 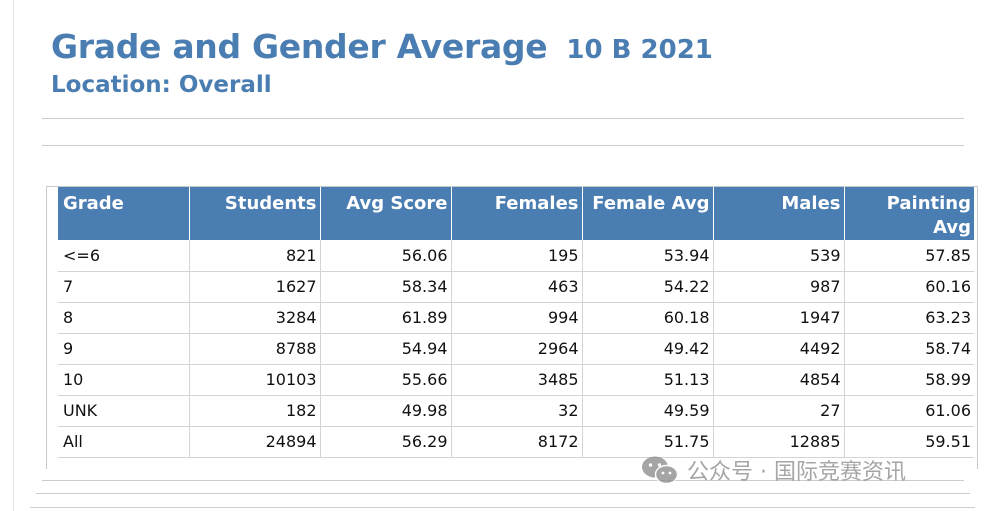 I want to click on cell-females: 463, so click(x=517, y=287).